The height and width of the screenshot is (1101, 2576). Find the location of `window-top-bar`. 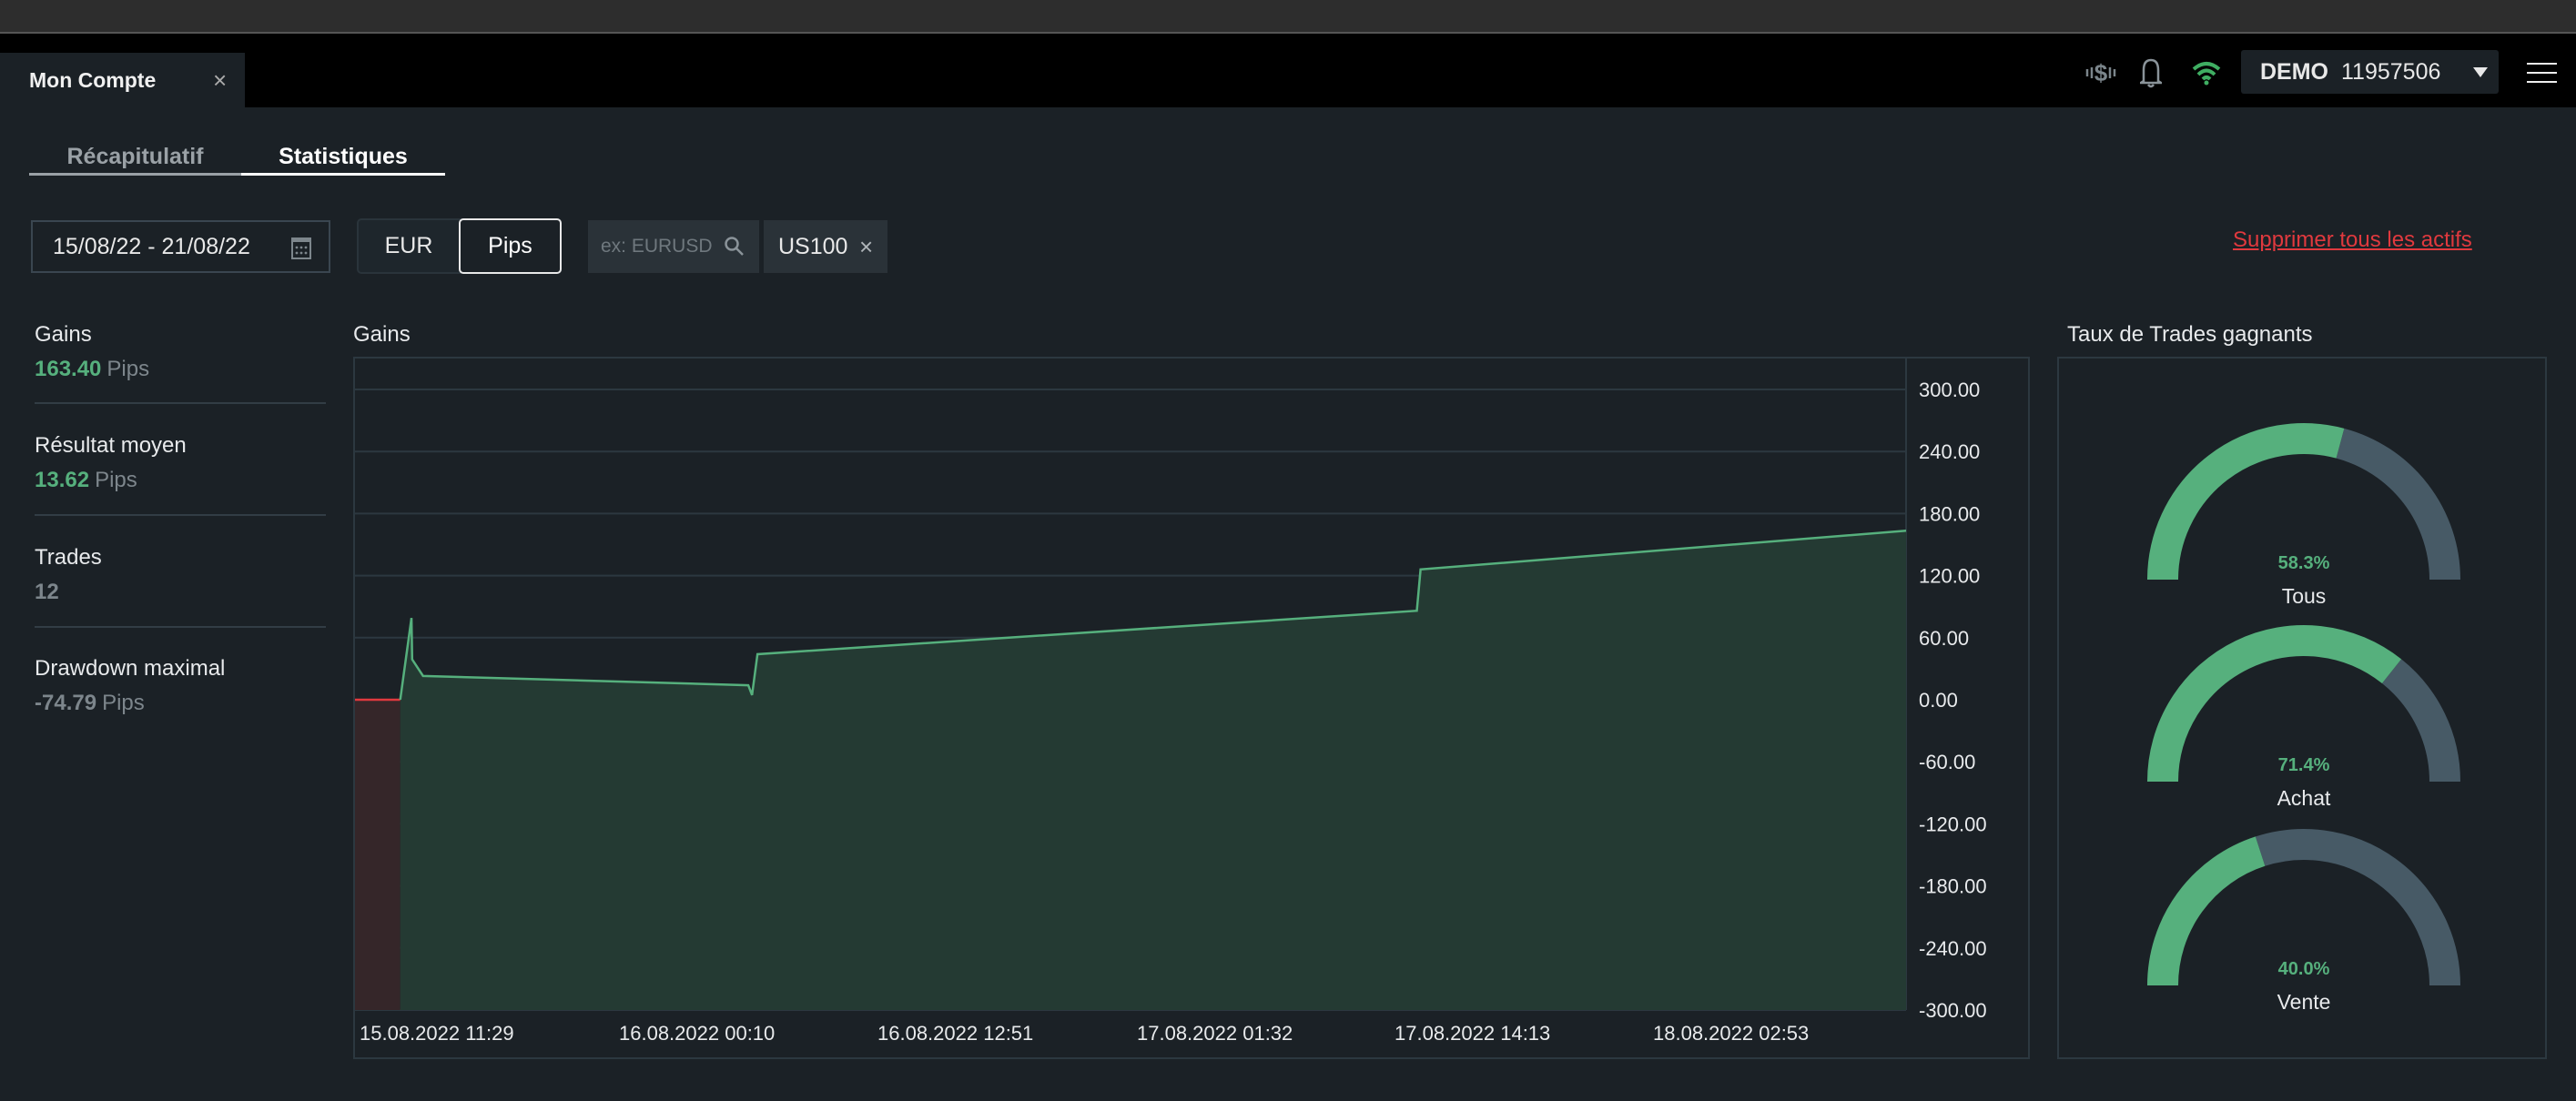

window-top-bar is located at coordinates (1288, 17).